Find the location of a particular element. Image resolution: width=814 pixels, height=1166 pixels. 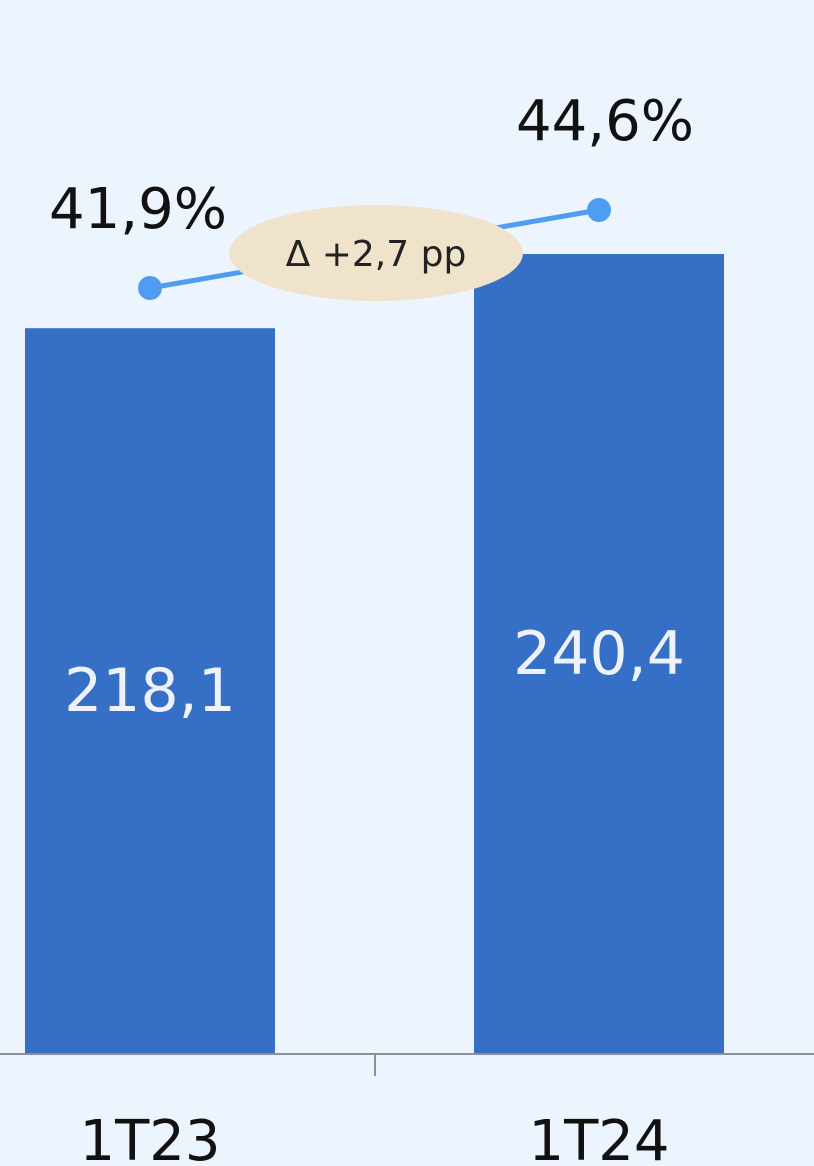

margin-label-1t24: 44,6% is located at coordinates (605, 121).